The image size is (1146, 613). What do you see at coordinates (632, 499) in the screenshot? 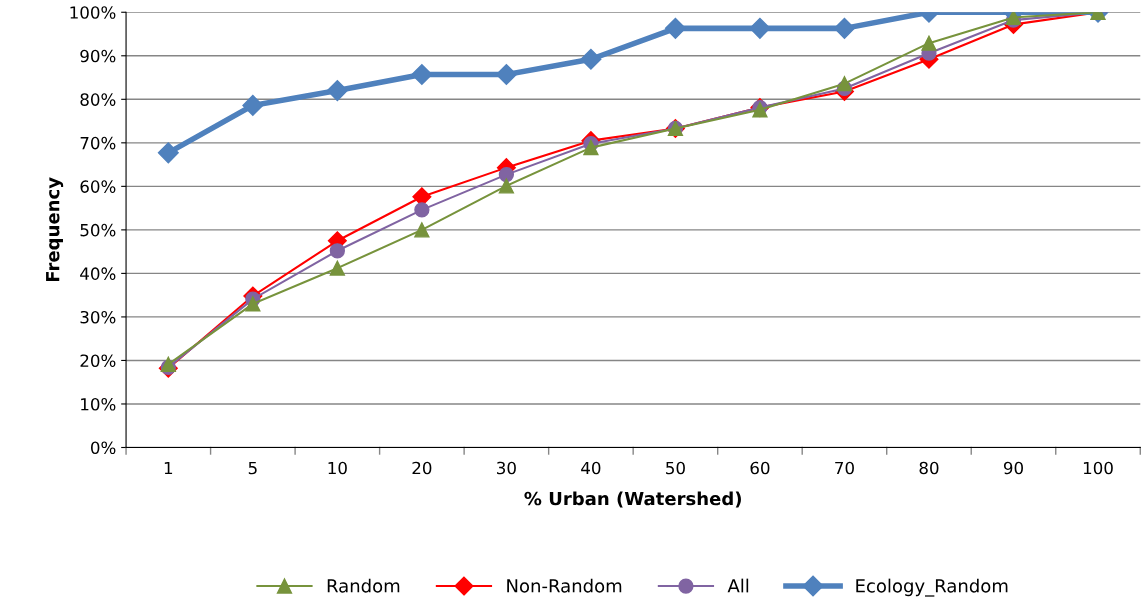
I see `x-axis-title: % Urban (Watershed)` at bounding box center [632, 499].